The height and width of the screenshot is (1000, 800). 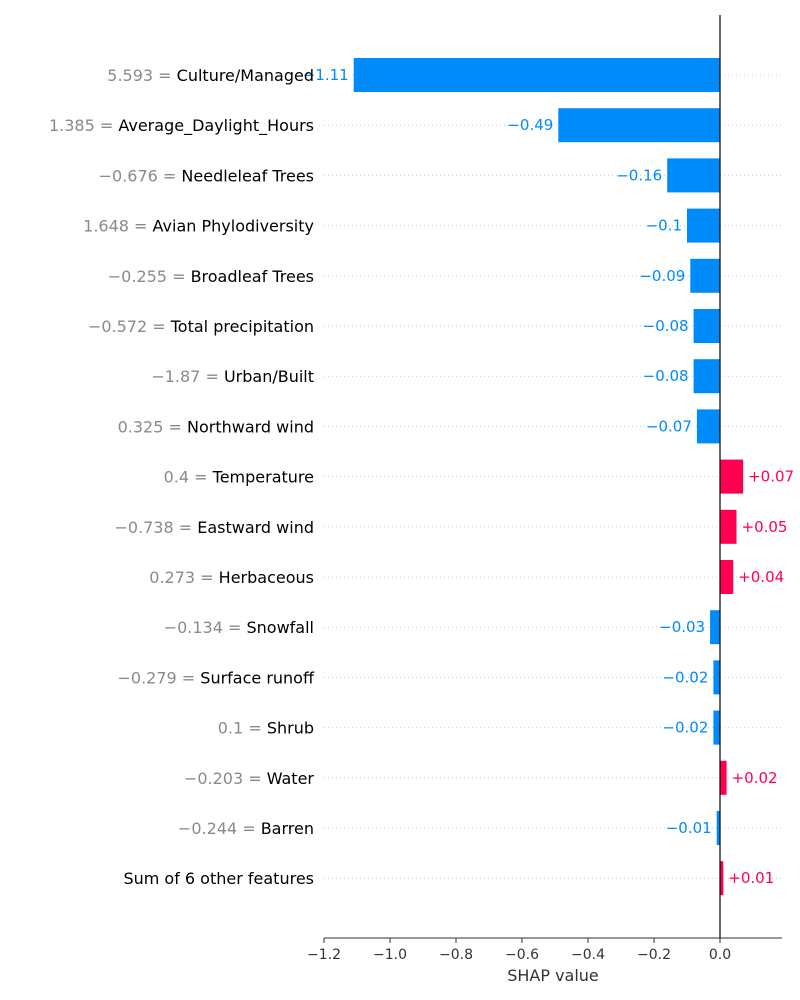 I want to click on feature-label: −0.134 = Snowfall, so click(x=239, y=627).